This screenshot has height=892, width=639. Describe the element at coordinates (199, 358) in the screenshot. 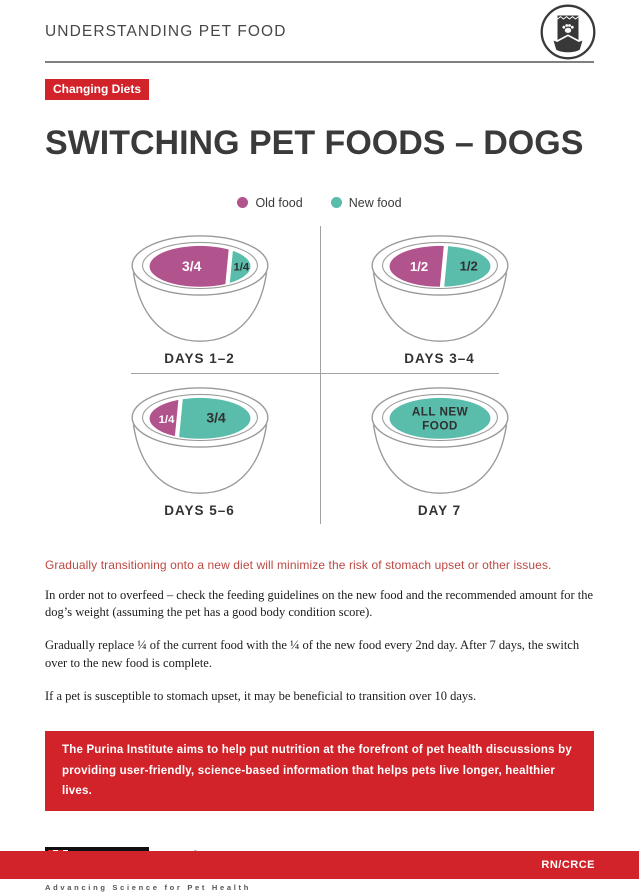

I see `bowl-label: DAYS 1–2` at that location.